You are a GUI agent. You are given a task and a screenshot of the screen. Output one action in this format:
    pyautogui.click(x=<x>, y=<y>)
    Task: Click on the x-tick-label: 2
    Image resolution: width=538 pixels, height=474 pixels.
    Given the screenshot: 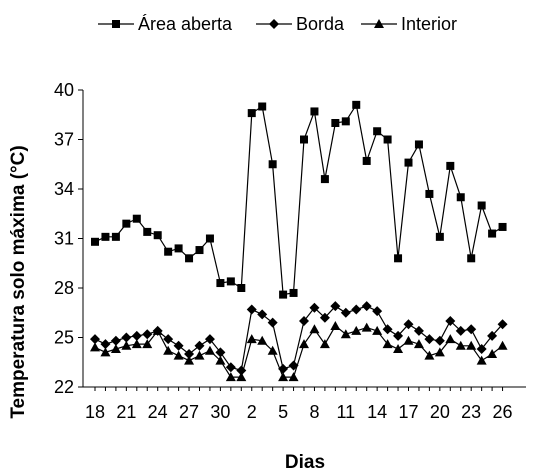 What is the action you would take?
    pyautogui.click(x=252, y=412)
    